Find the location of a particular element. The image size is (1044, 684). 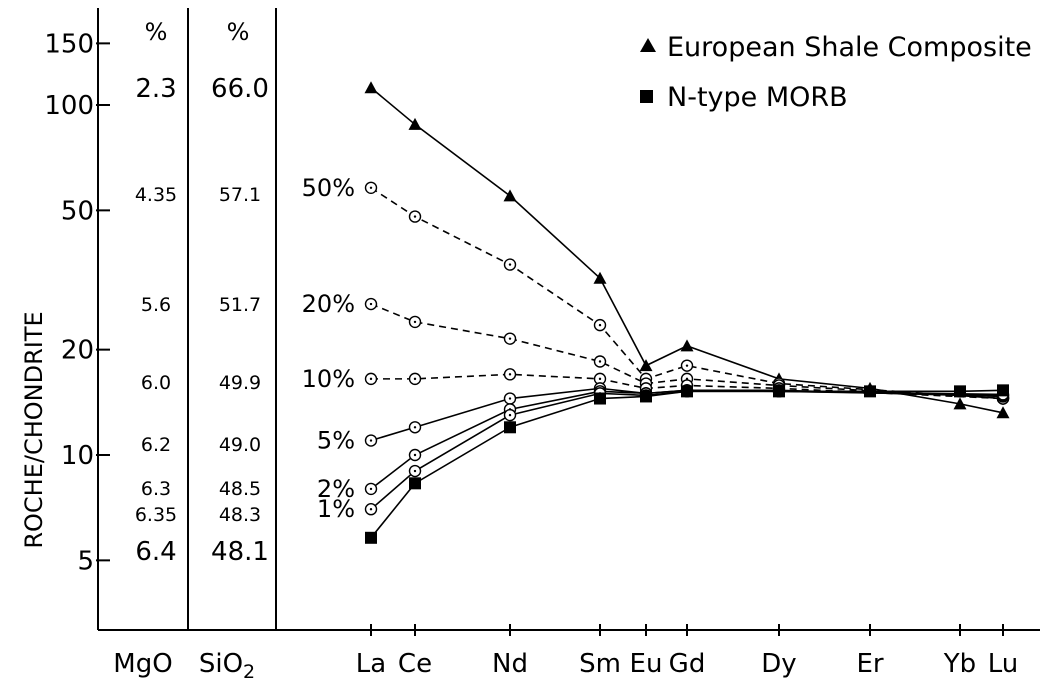

x-tick-label-nd: Nd is located at coordinates (510, 664).